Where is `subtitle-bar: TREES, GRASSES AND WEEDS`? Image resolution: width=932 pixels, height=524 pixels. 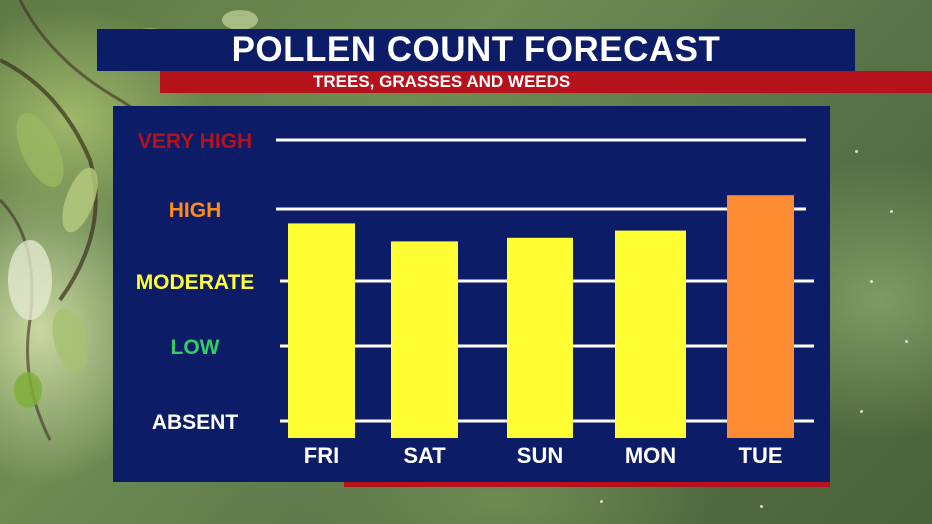
subtitle-bar: TREES, GRASSES AND WEEDS is located at coordinates (546, 82).